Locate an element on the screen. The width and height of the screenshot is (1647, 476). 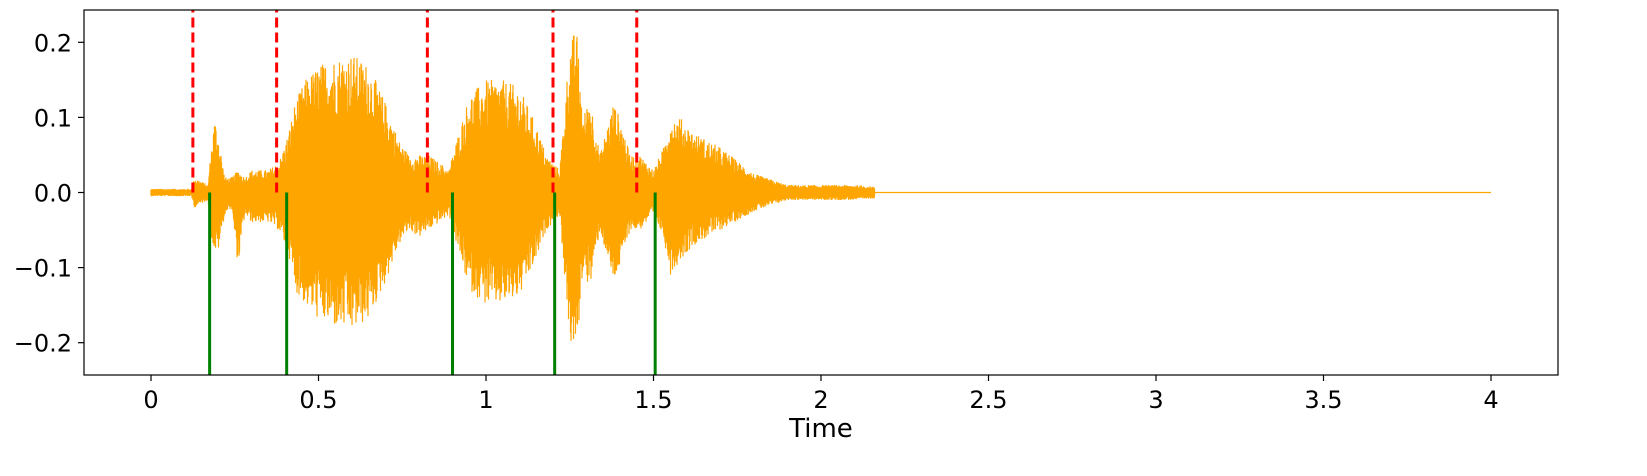
y-tick-label-2: 0.0 is located at coordinates (53, 194).